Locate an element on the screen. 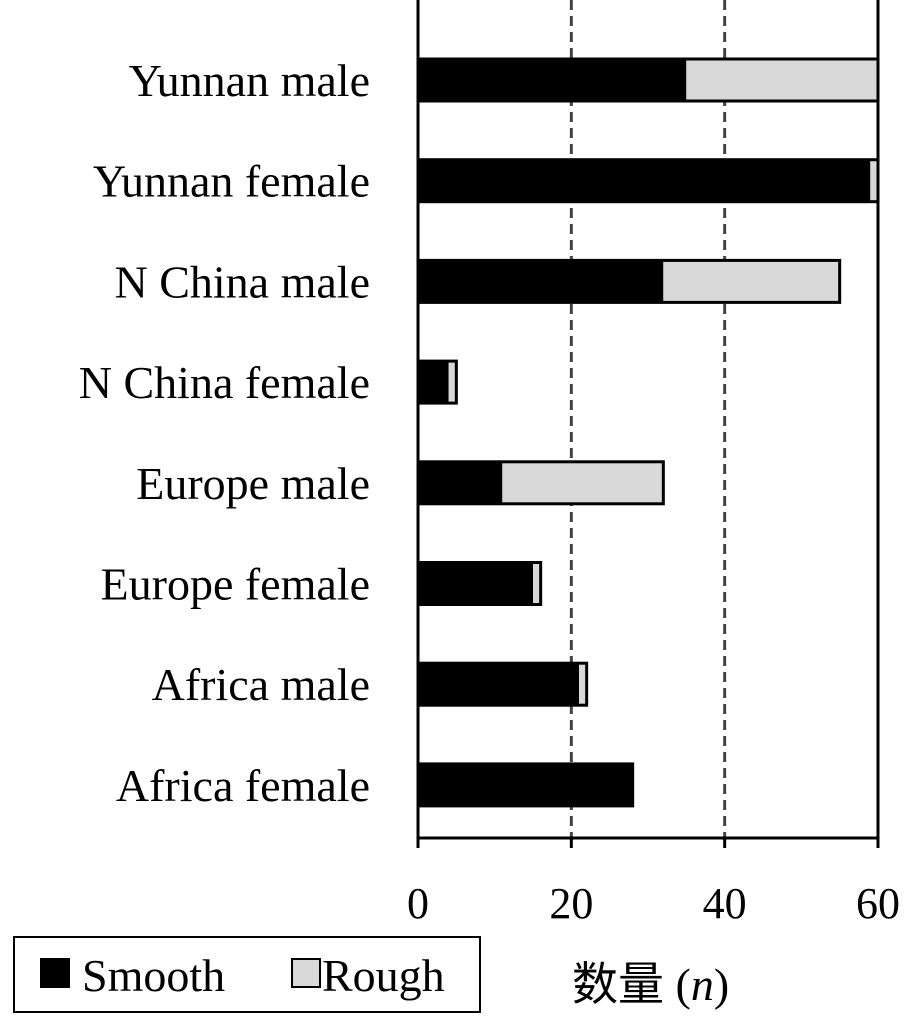  legend-box is located at coordinates (247, 974).